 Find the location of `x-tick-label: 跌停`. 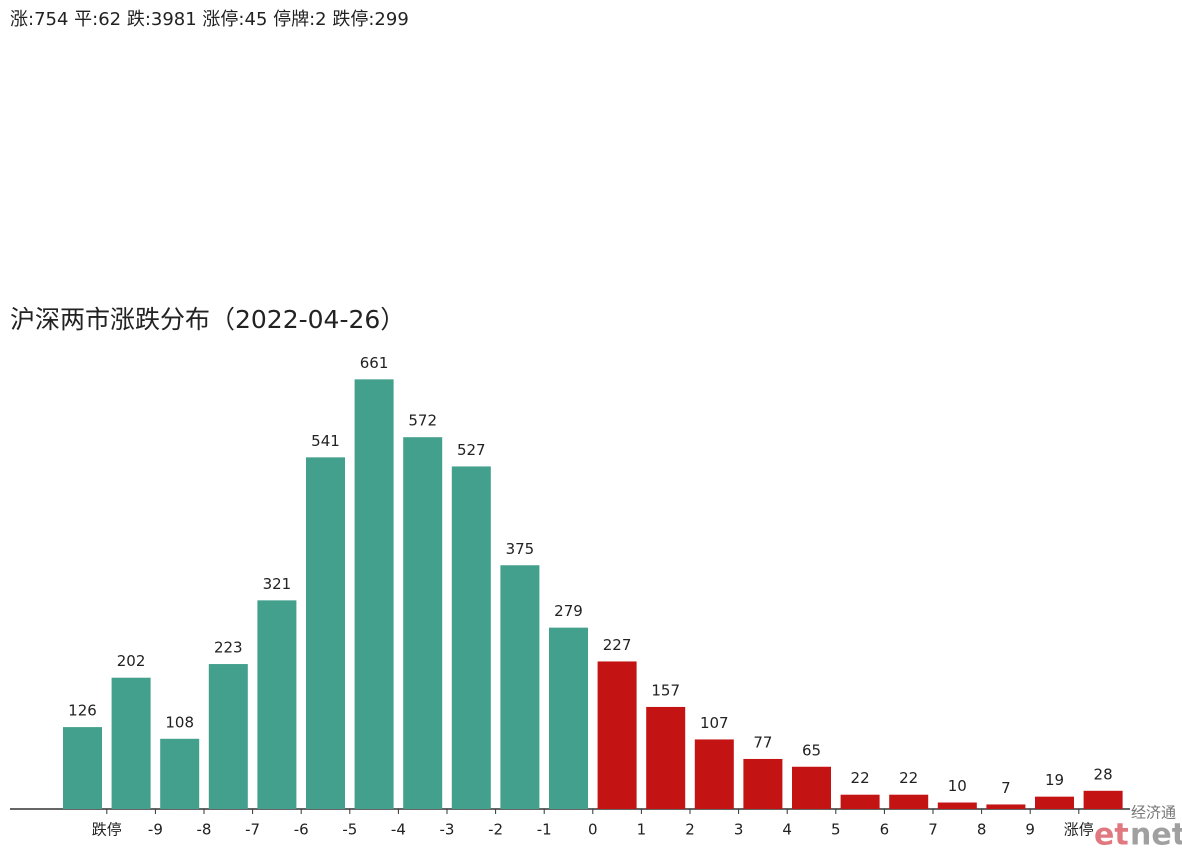

x-tick-label: 跌停 is located at coordinates (107, 830).